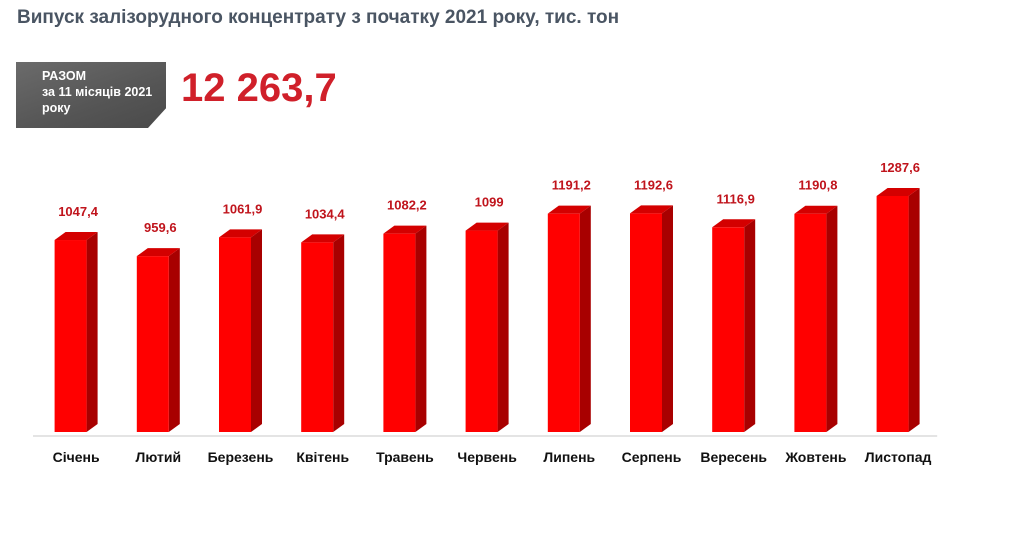 The image size is (1024, 534). What do you see at coordinates (322, 457) in the screenshot?
I see `category-label-4: Квітень` at bounding box center [322, 457].